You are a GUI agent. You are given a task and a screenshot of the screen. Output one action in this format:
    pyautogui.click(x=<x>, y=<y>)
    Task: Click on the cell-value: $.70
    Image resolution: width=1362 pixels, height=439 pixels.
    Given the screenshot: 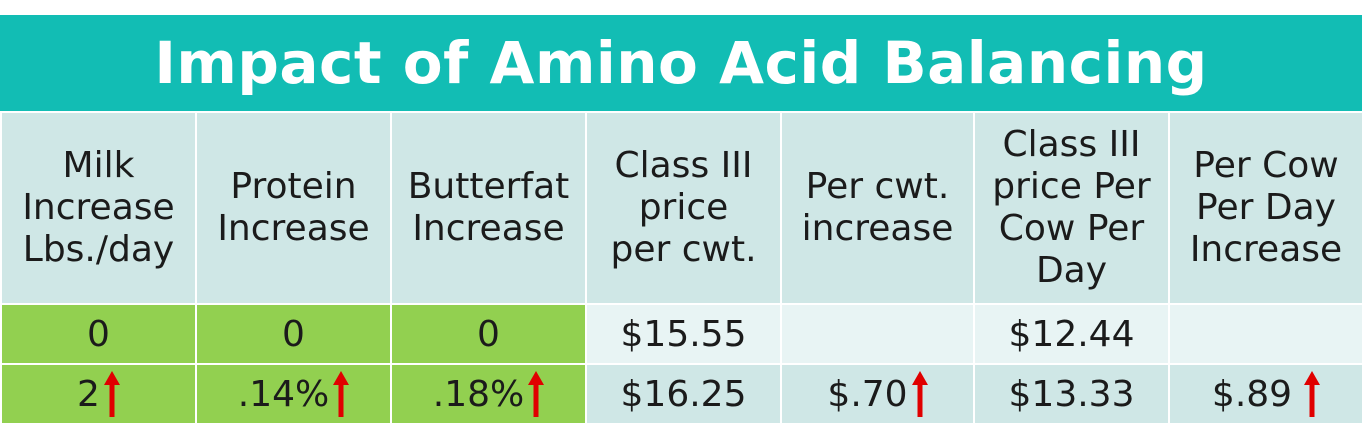 What is the action you would take?
    pyautogui.click(x=867, y=394)
    